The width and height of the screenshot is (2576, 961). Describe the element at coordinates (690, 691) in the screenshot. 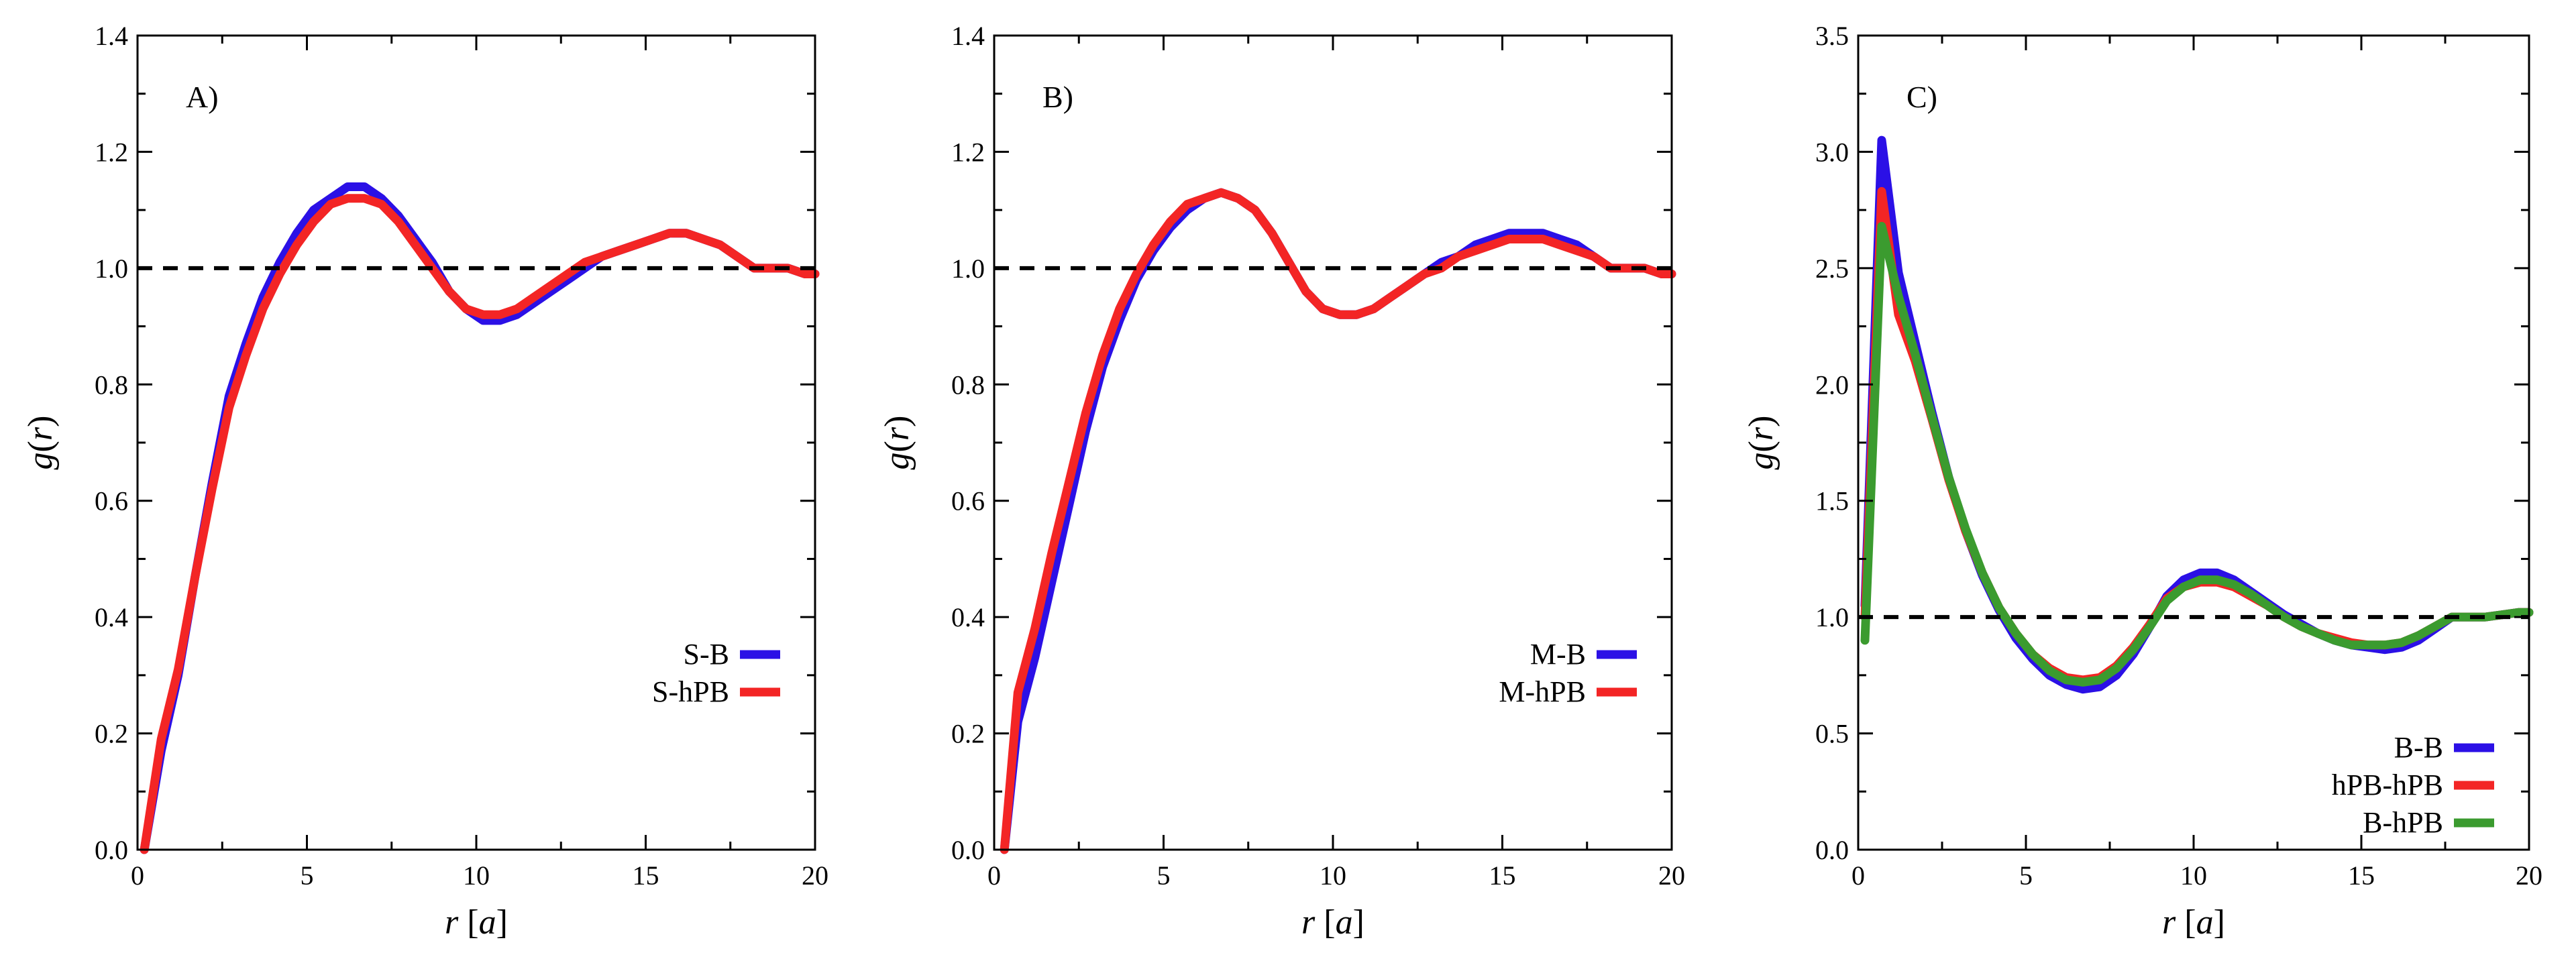

I see `legend-label-S-hPB: S-hPB` at that location.